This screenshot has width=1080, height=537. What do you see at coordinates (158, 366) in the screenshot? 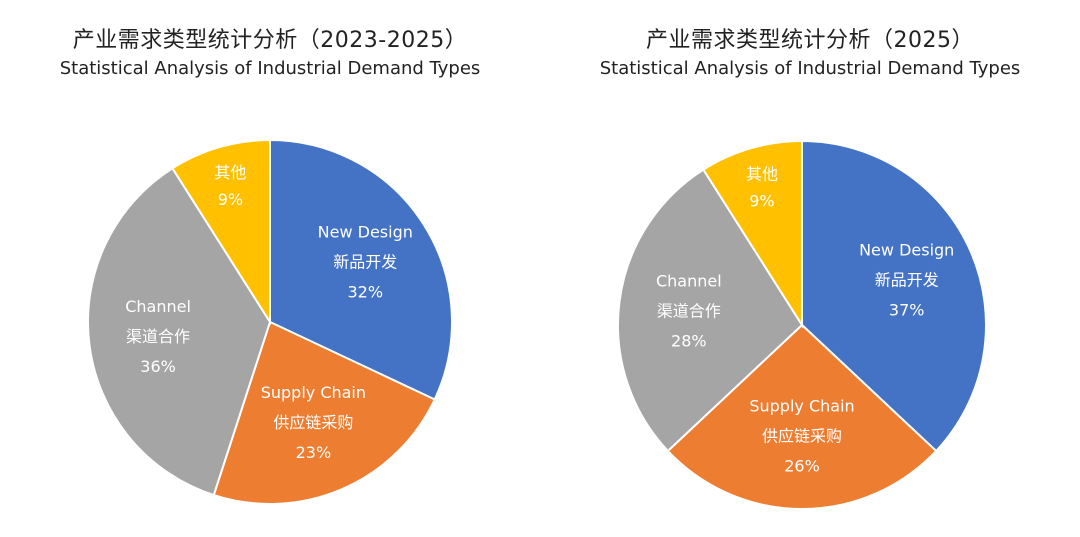
I see `slice-value-label: 36%` at bounding box center [158, 366].